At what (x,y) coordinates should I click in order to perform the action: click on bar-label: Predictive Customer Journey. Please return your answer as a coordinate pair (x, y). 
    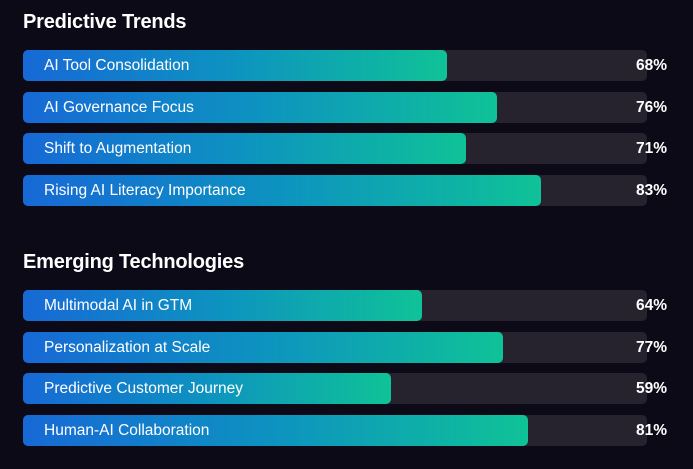
    Looking at the image, I should click on (143, 388).